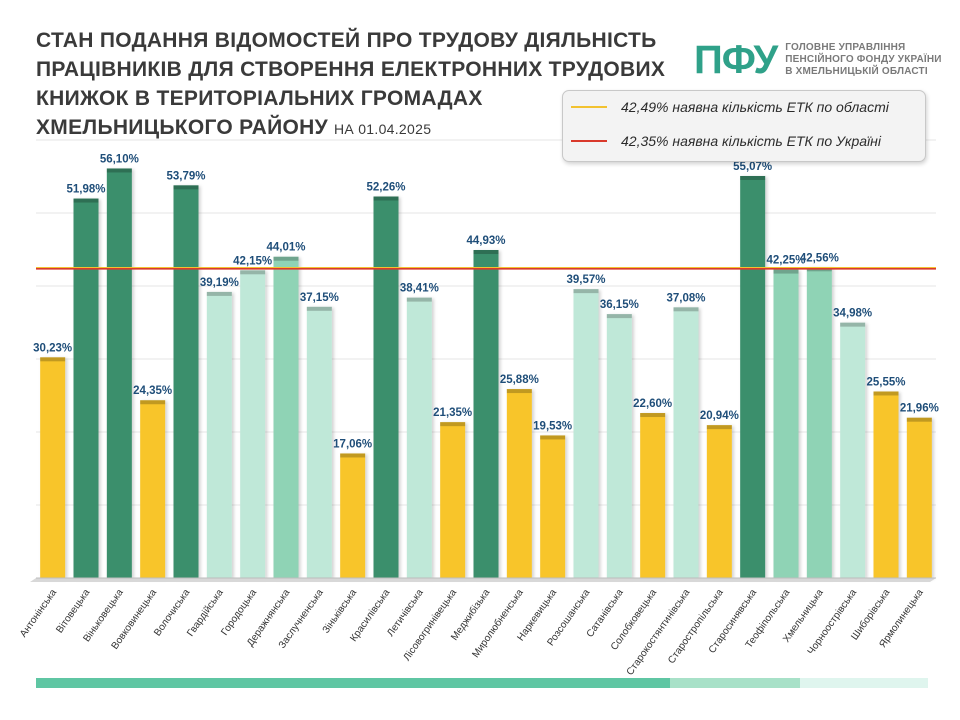 The image size is (960, 720). What do you see at coordinates (252, 261) in the screenshot?
I see `data-label: 42,15%` at bounding box center [252, 261].